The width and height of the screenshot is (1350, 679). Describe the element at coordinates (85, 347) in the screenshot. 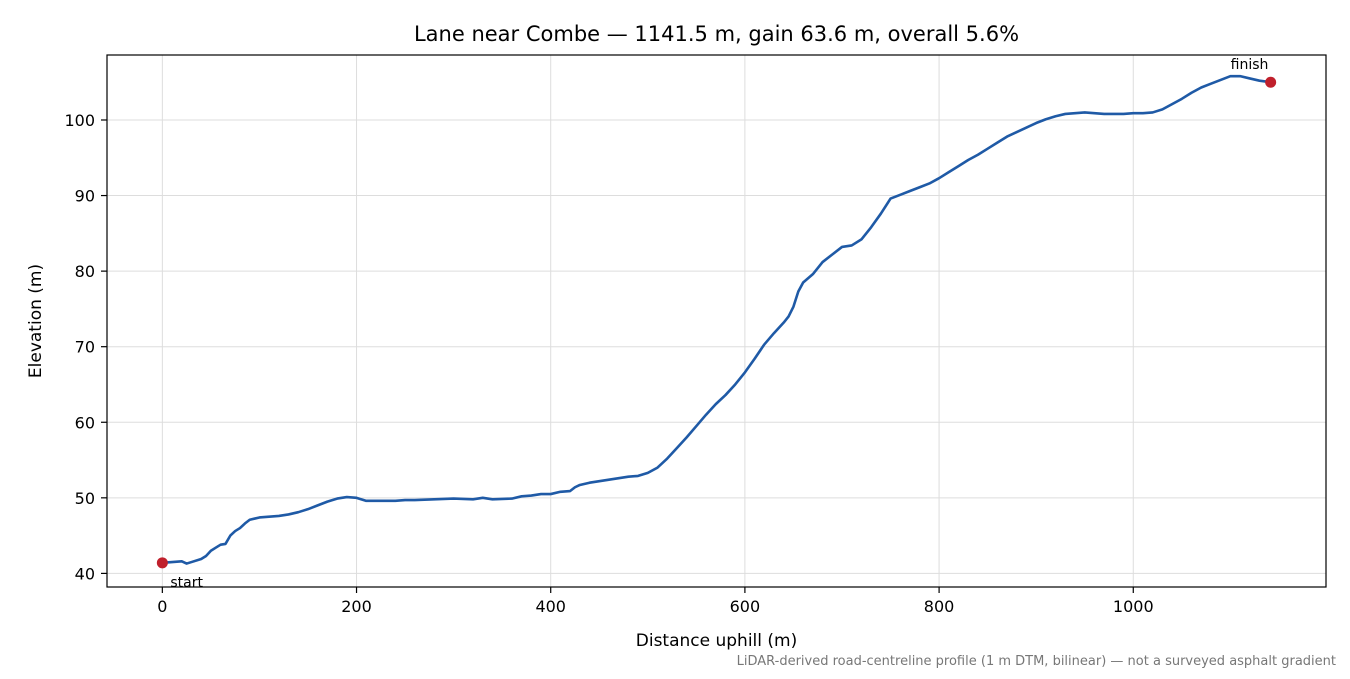

I see `y-tick-label: 70` at that location.